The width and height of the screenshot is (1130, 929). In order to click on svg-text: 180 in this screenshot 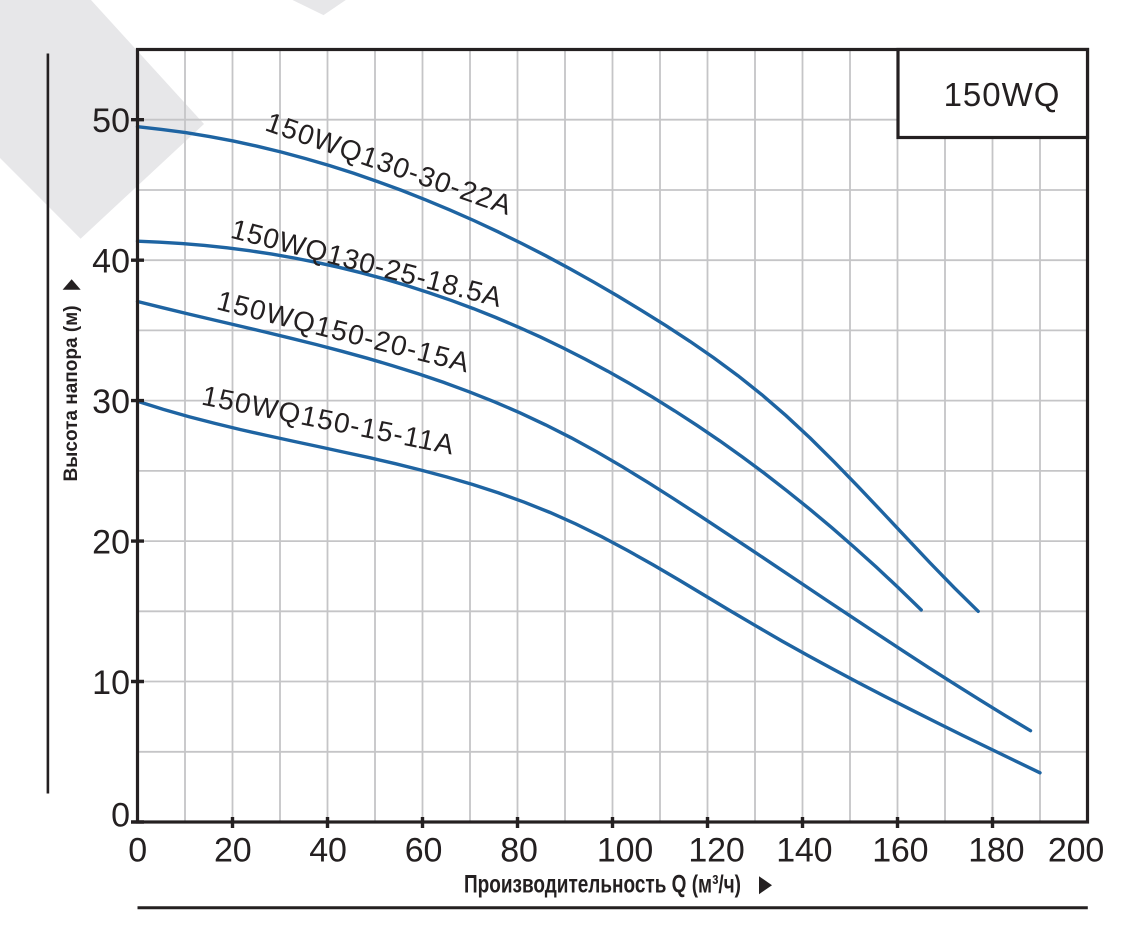, I will do `click(996, 851)`.